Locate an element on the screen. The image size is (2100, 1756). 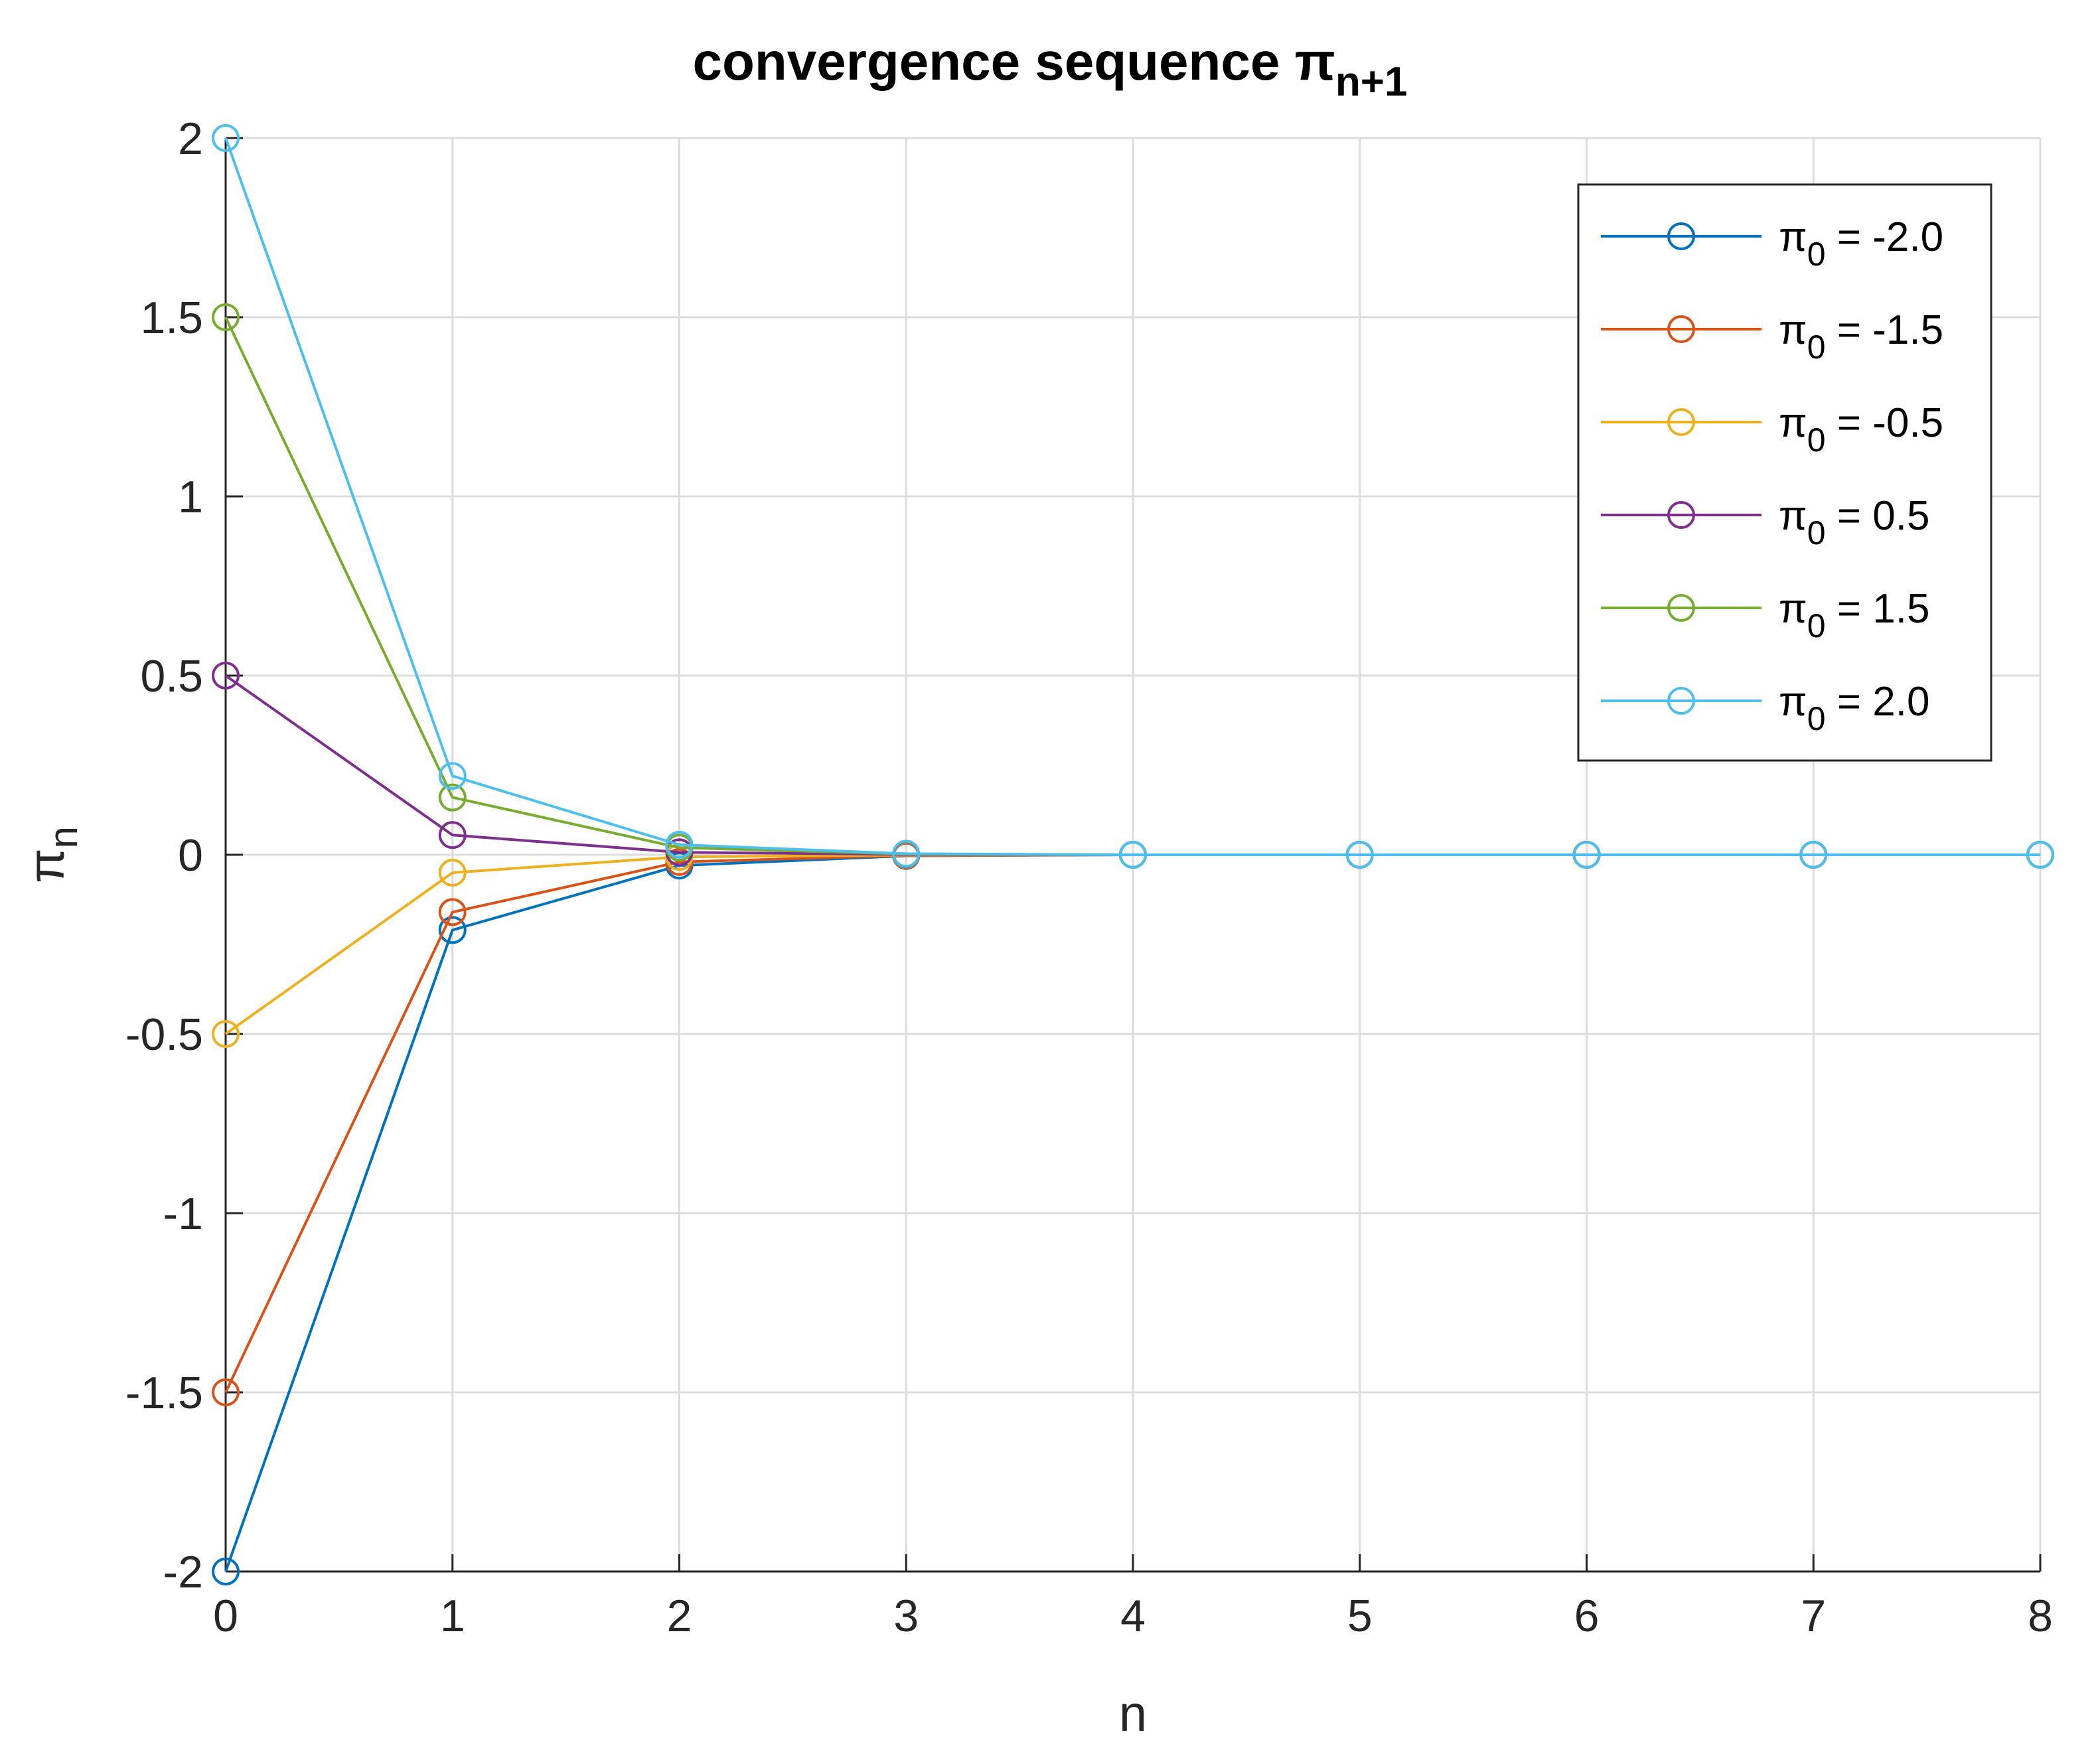
y-axis-label: πn is located at coordinates (52, 854).